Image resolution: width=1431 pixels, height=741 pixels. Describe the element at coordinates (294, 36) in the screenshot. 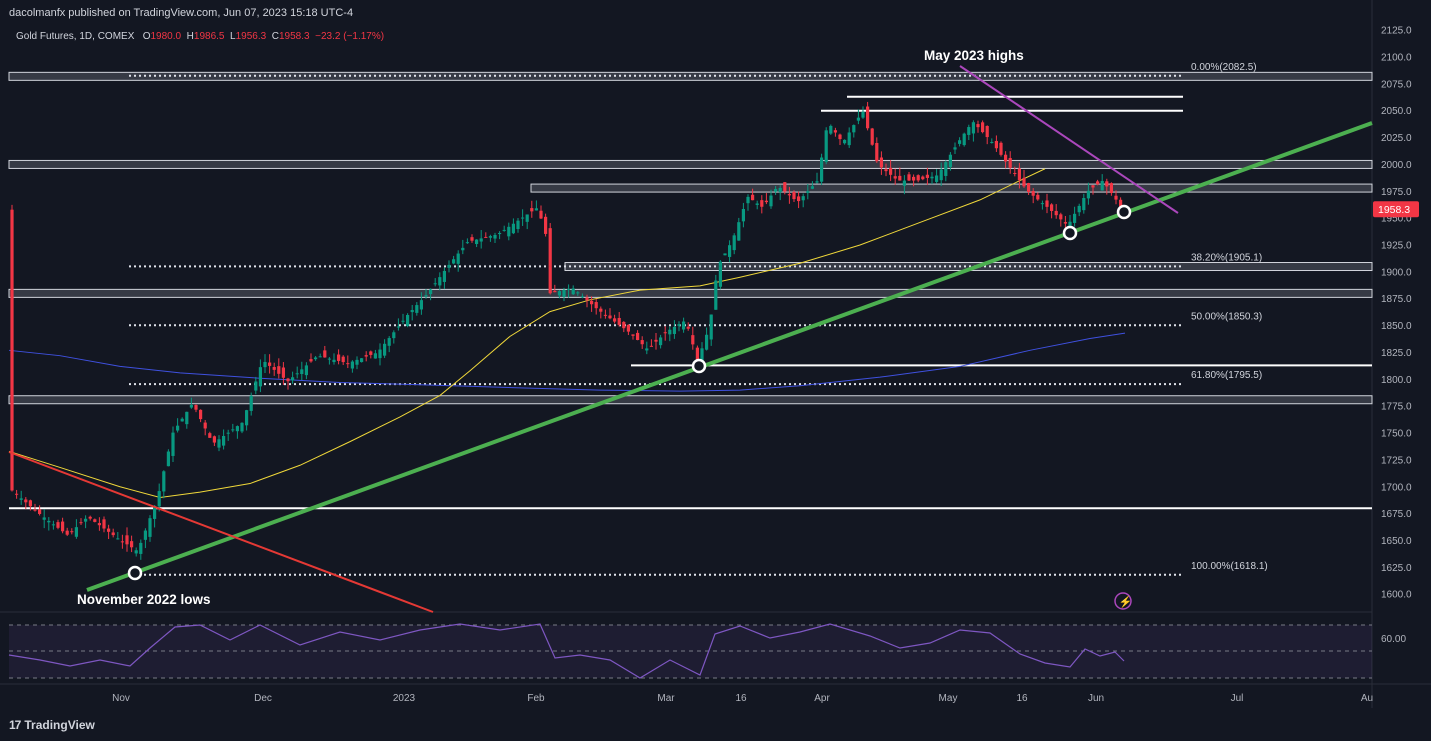

I see `close-value: 1958.3` at that location.